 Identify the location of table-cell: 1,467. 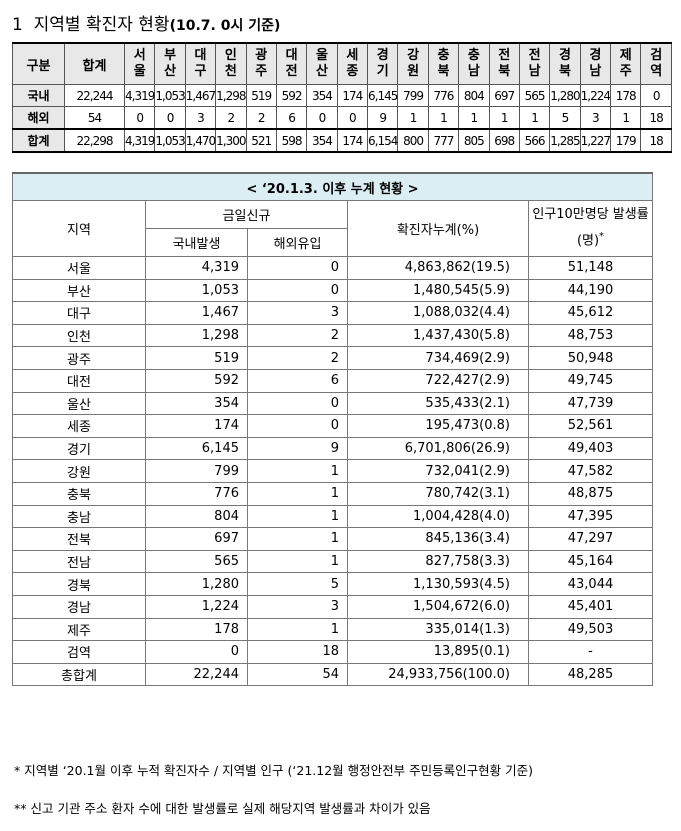
(200, 95).